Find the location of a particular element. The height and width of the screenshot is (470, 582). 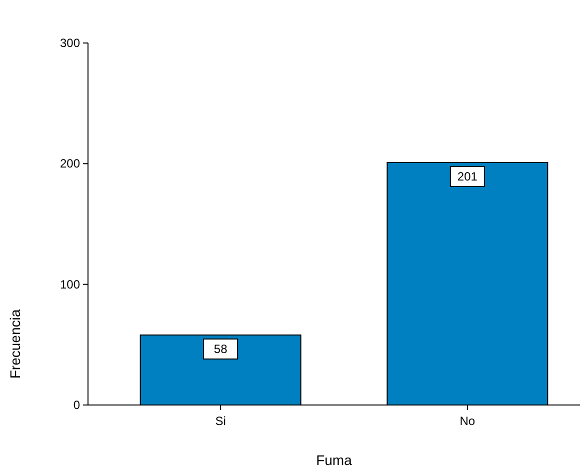

y-tick-label: 200 is located at coordinates (70, 163).